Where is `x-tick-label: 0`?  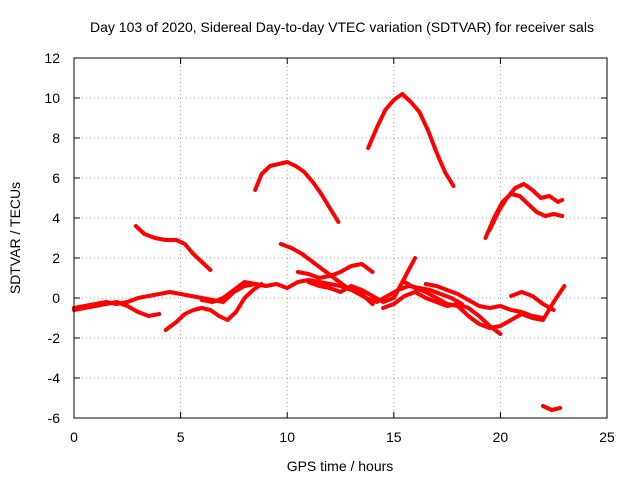 x-tick-label: 0 is located at coordinates (74, 437).